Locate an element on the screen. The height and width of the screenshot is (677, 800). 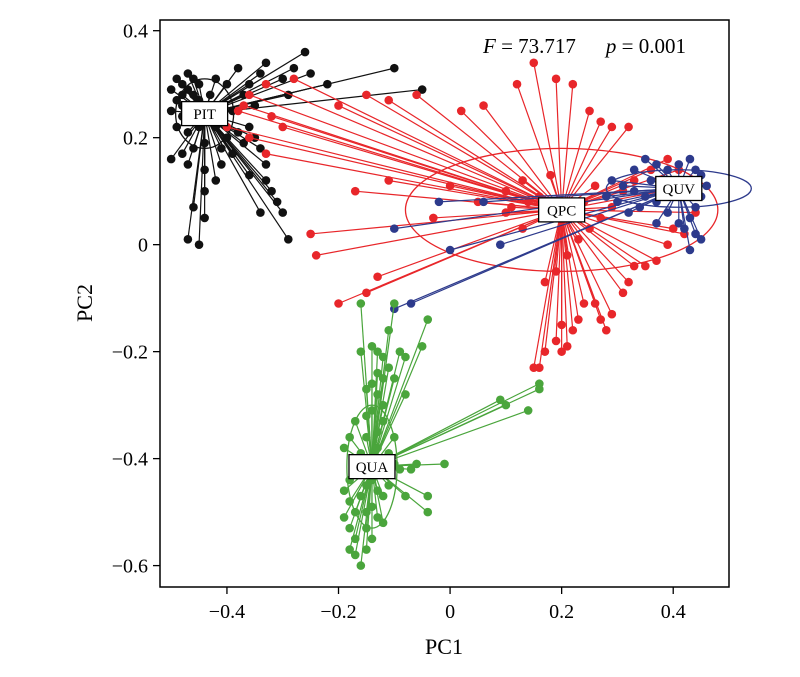
pit-spoke is located at coordinates (196, 176).